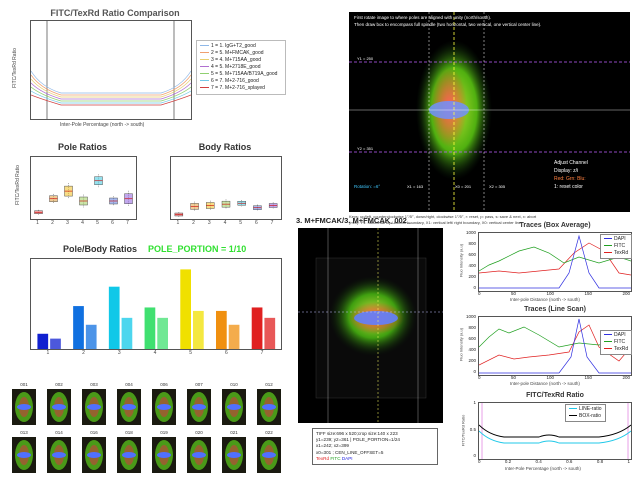 The image size is (640, 480). I want to click on ratio-comparison-chart, so click(111, 70).